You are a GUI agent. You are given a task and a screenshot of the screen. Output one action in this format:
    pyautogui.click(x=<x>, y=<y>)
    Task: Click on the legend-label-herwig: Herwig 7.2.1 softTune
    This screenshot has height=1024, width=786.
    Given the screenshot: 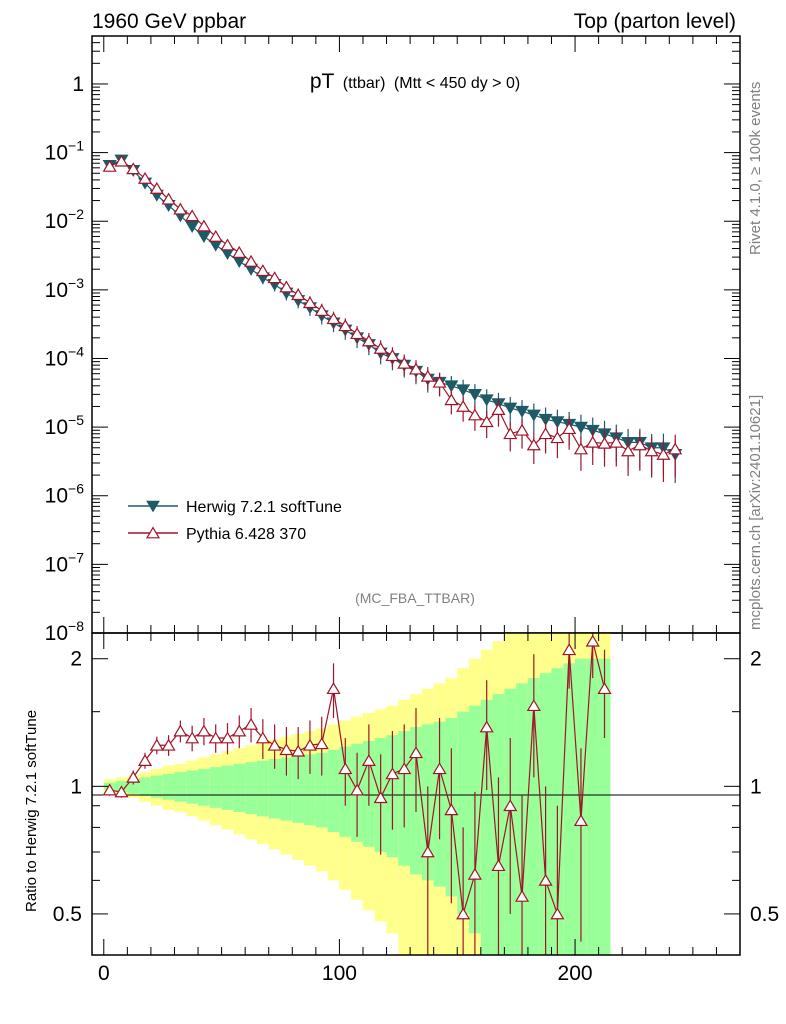 What is the action you would take?
    pyautogui.click(x=264, y=507)
    